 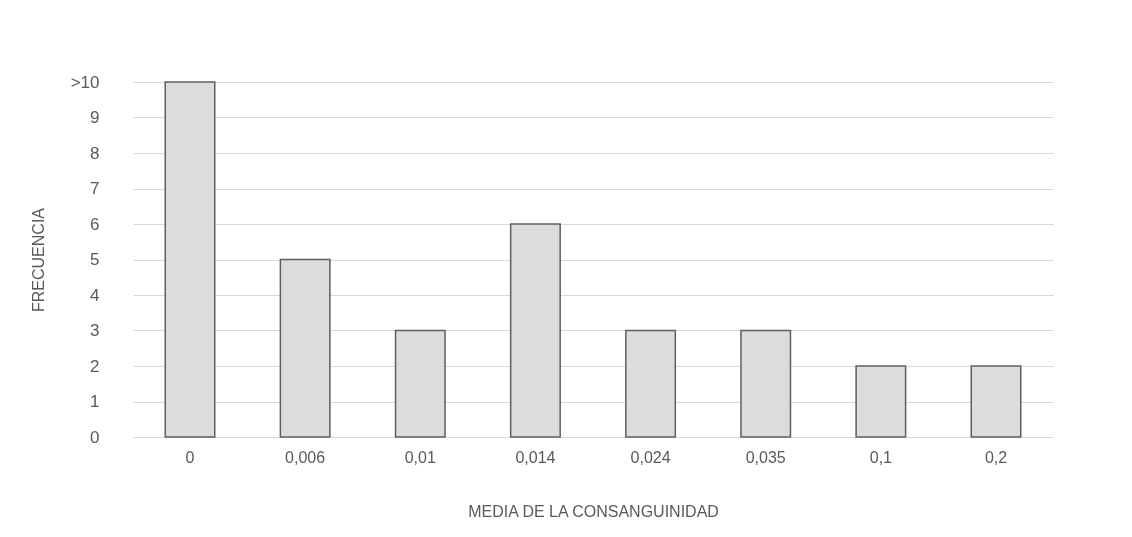 I want to click on x-tick-label: 0,1, so click(x=881, y=457).